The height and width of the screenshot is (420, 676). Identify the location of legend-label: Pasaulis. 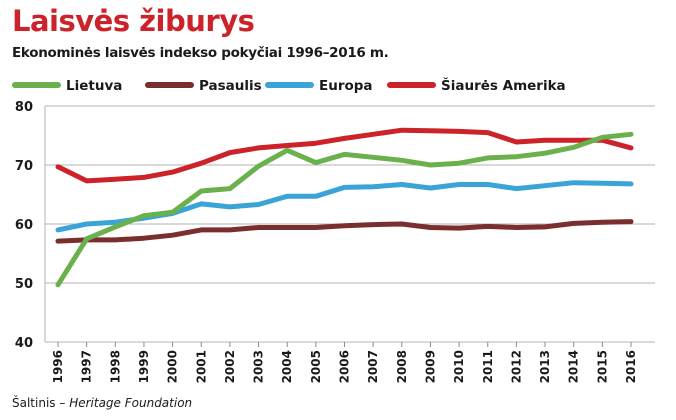
(230, 86).